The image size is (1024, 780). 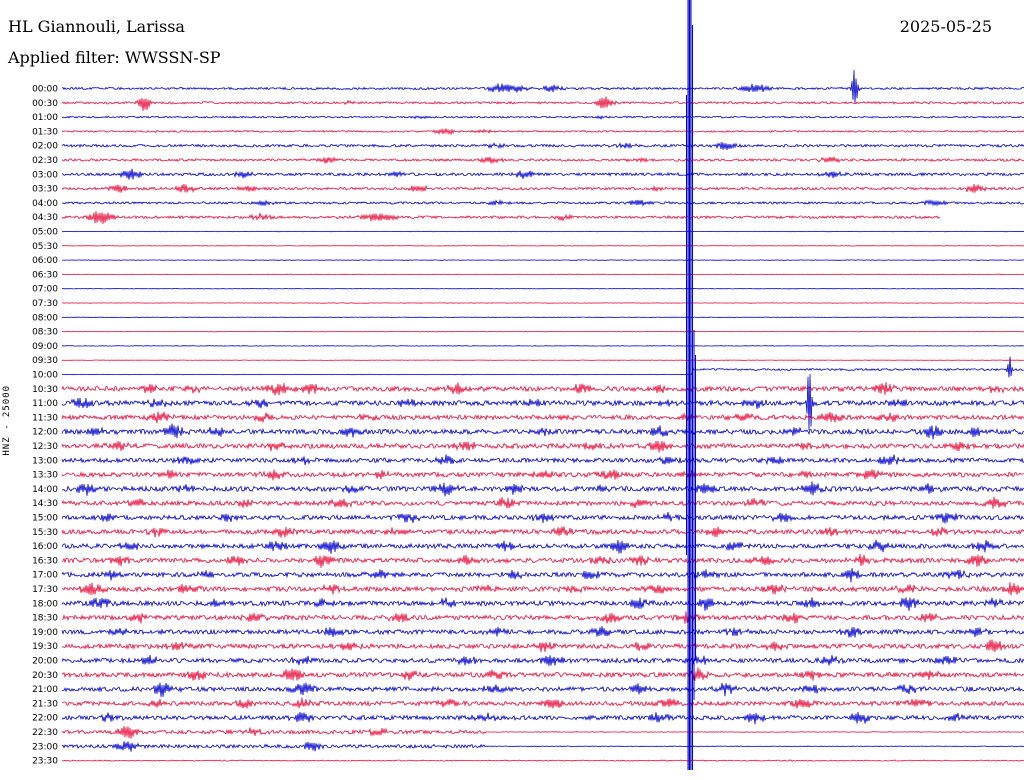 What do you see at coordinates (45, 733) in the screenshot?
I see `time-label-2230: 22:30` at bounding box center [45, 733].